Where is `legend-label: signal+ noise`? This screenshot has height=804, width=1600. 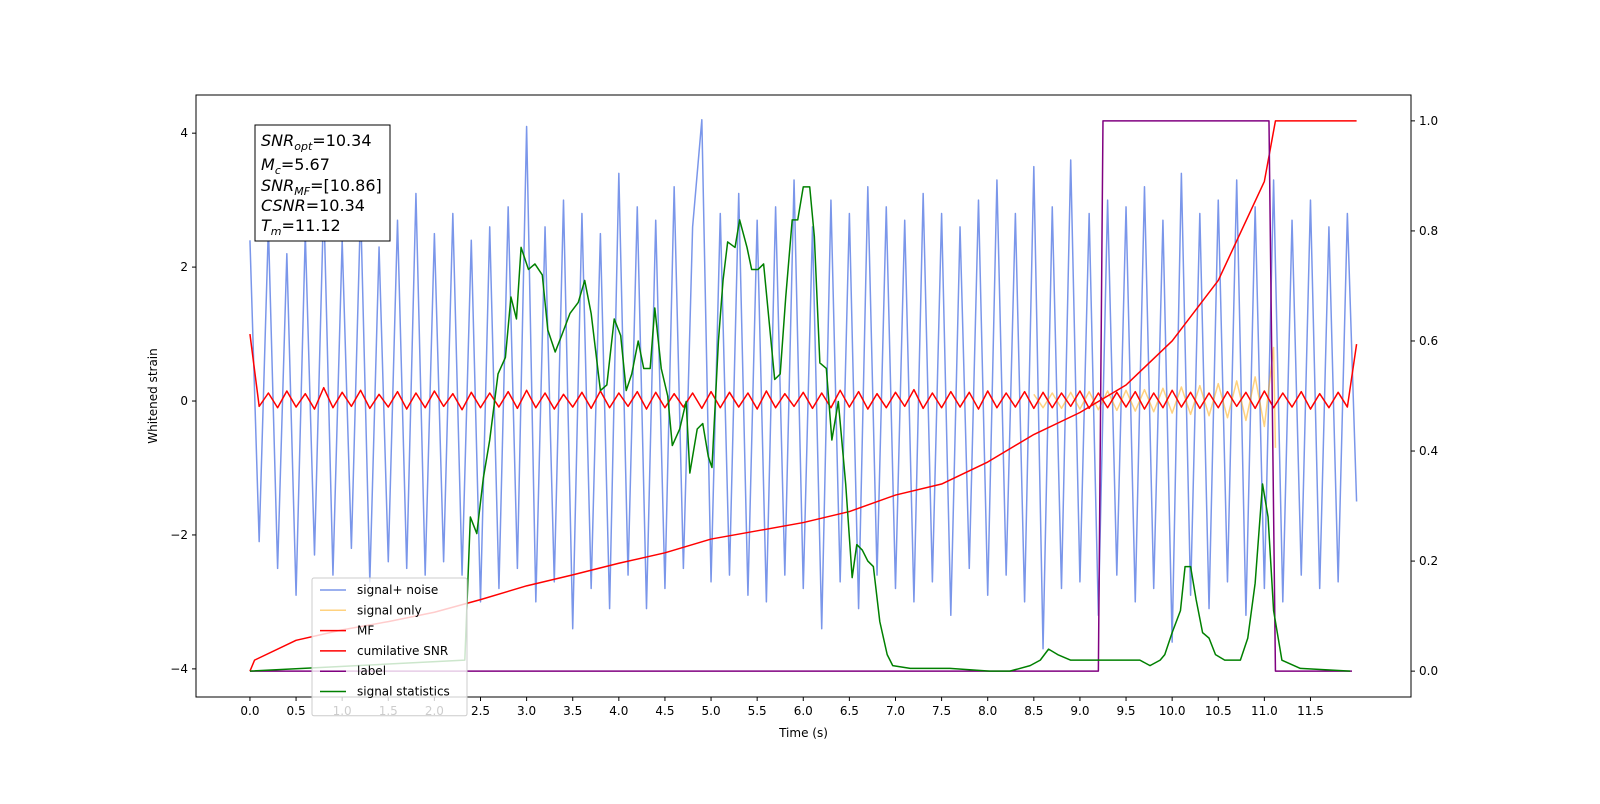
legend-label: signal+ noise is located at coordinates (397, 590).